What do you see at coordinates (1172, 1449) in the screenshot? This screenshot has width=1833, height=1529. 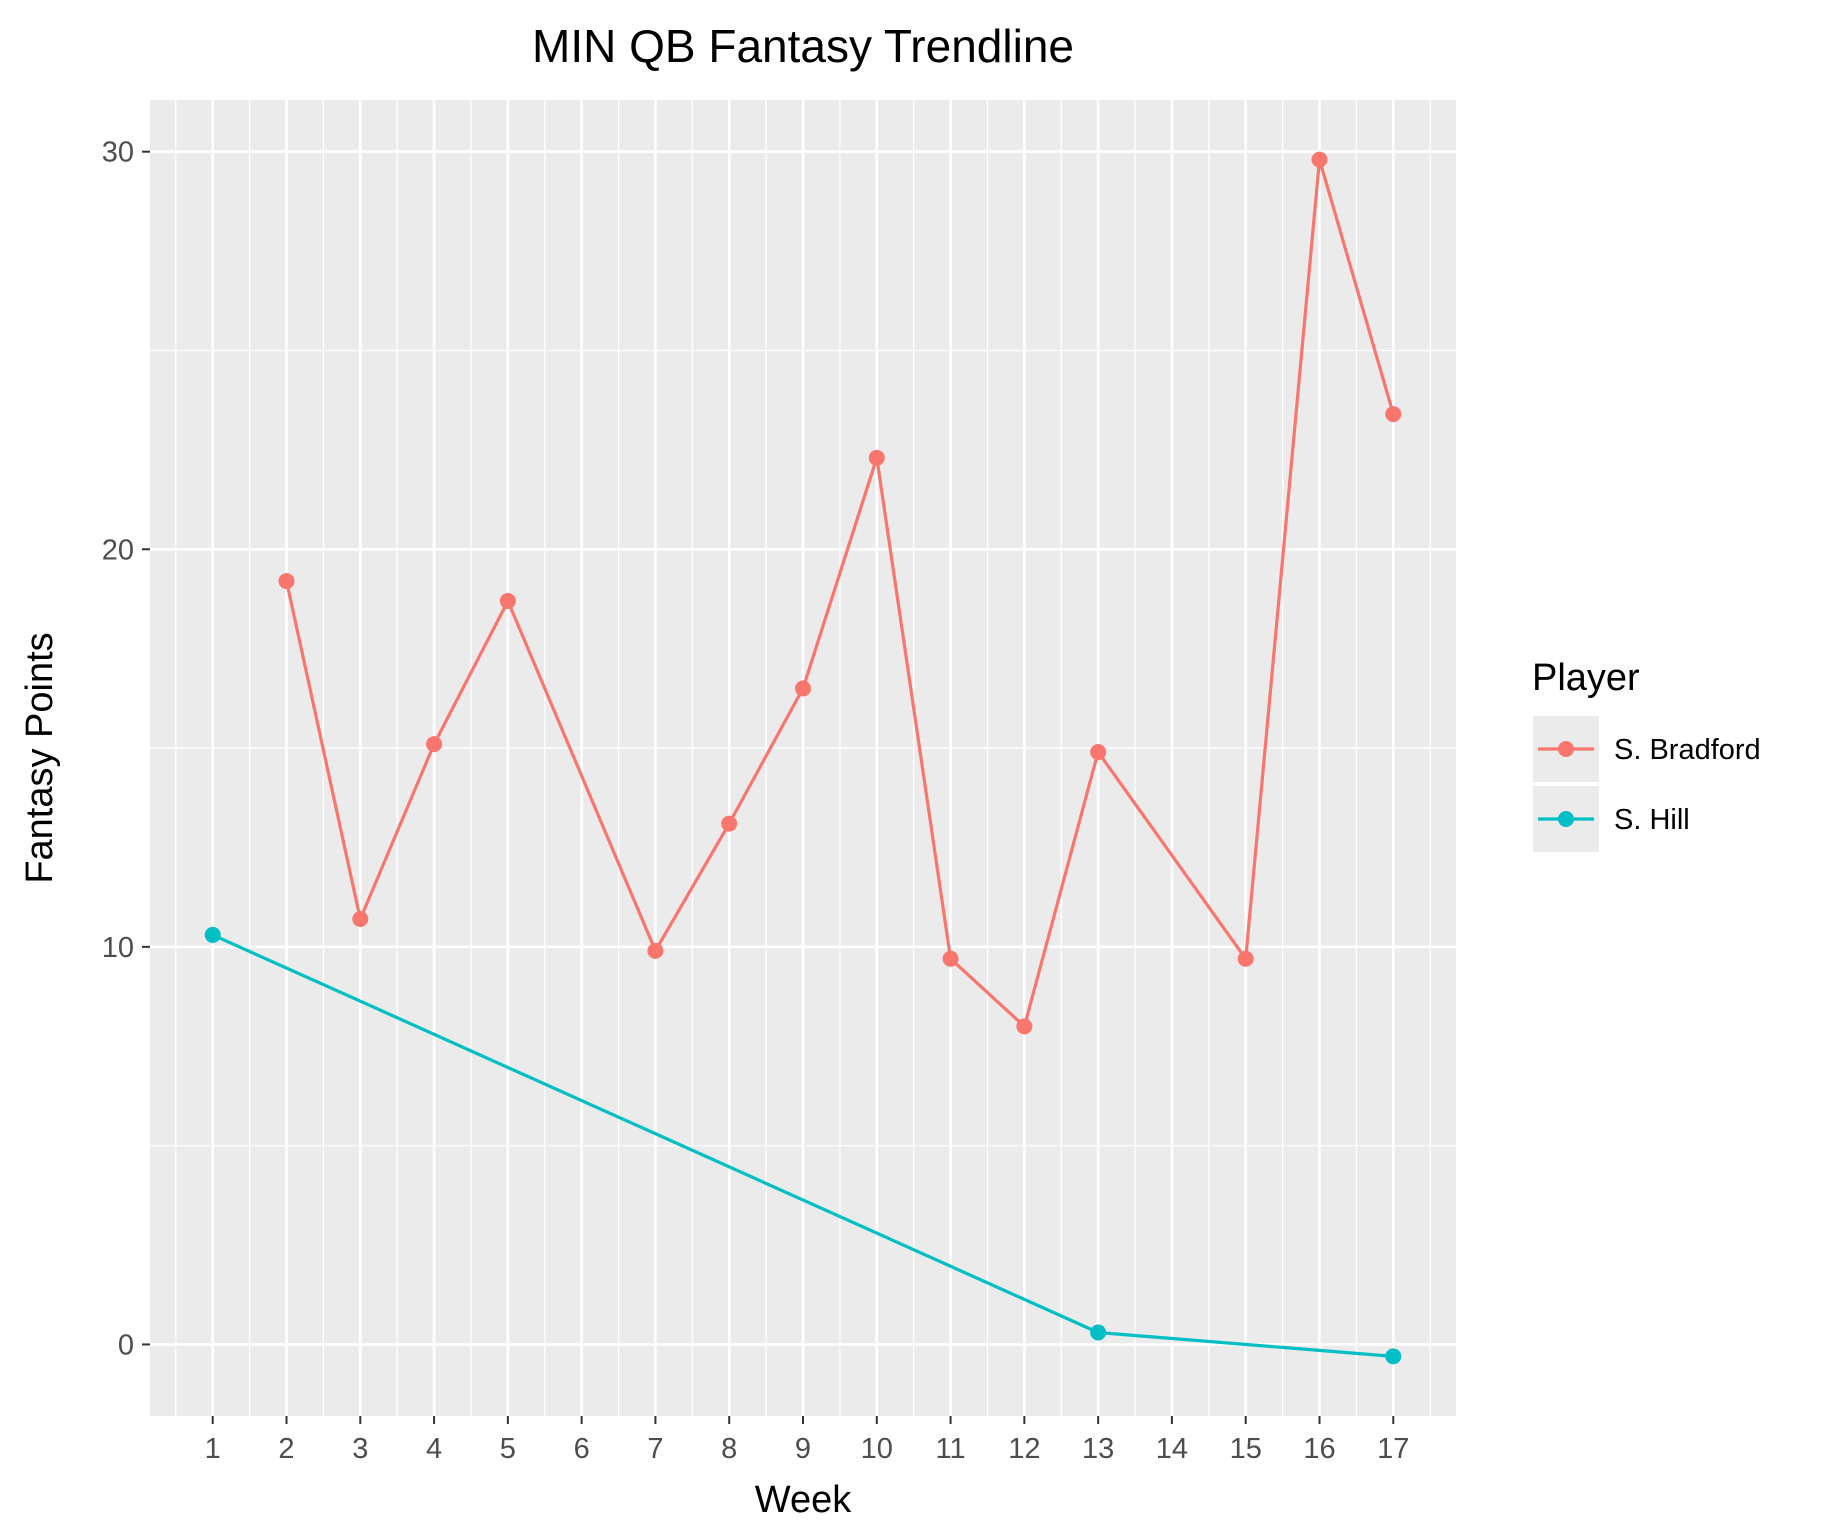 I see `x-tick-label: 14` at bounding box center [1172, 1449].